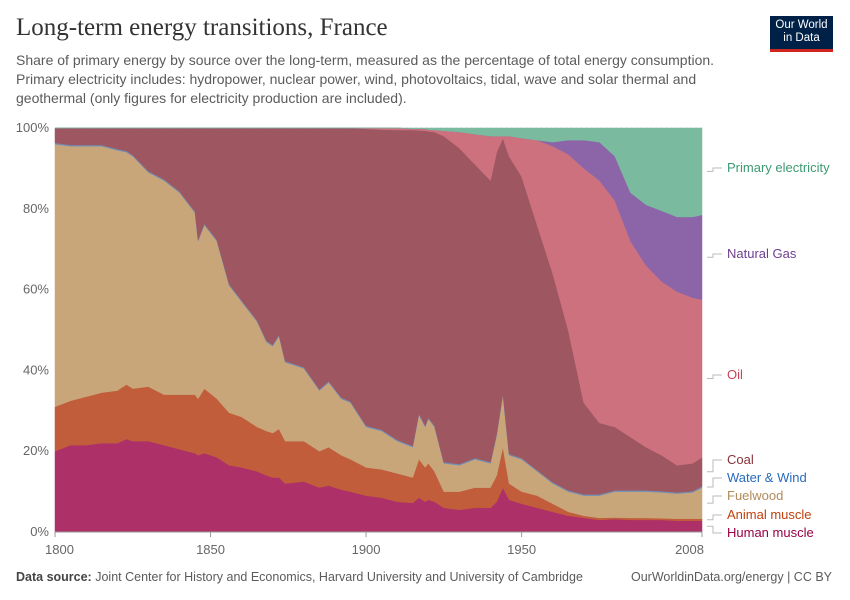  I want to click on y-tick-label: 0%, so click(39, 531).